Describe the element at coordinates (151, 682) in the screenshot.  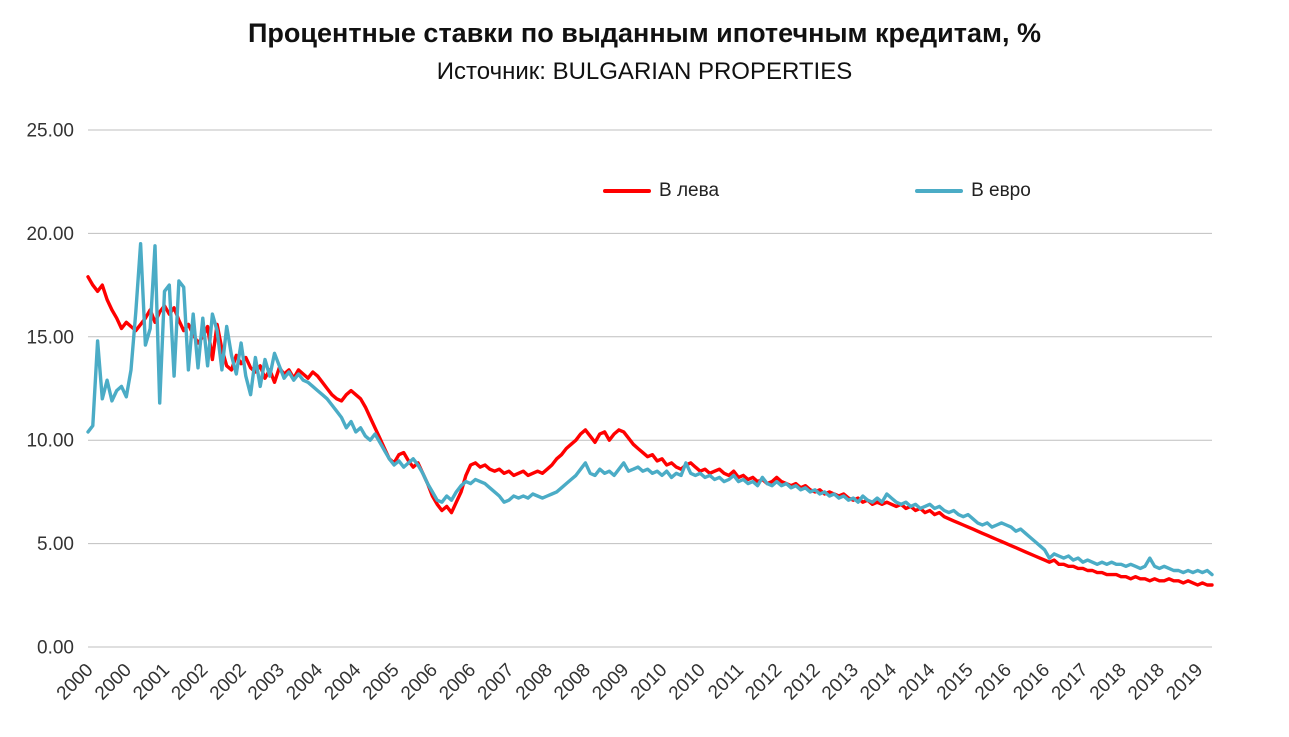
I see `x-axis-label: 2001` at that location.